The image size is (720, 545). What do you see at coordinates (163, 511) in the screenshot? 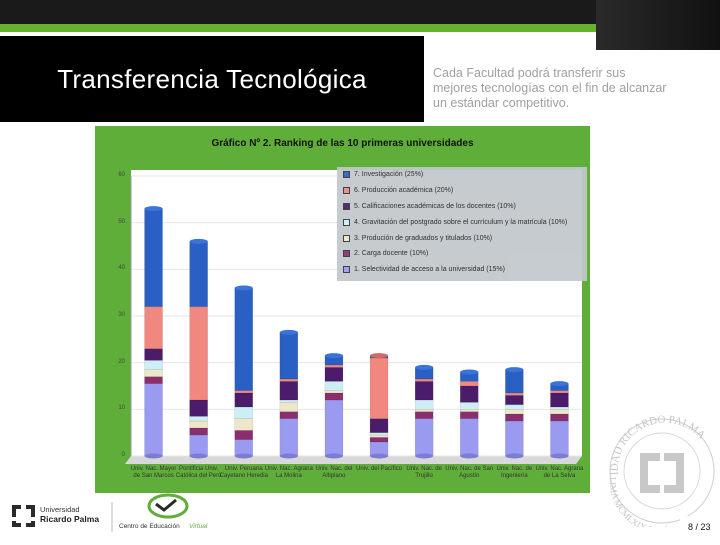
I see `virtual-center-logo-icon: Centro de Educación Virtual` at bounding box center [163, 511].